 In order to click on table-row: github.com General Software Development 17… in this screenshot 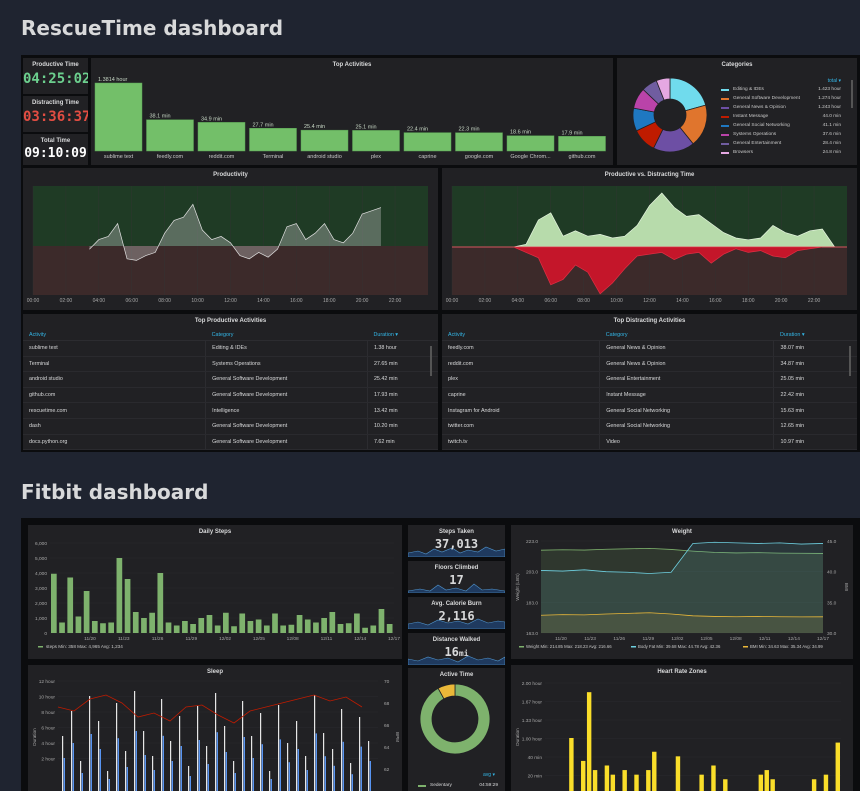, I will do `click(230, 395)`.